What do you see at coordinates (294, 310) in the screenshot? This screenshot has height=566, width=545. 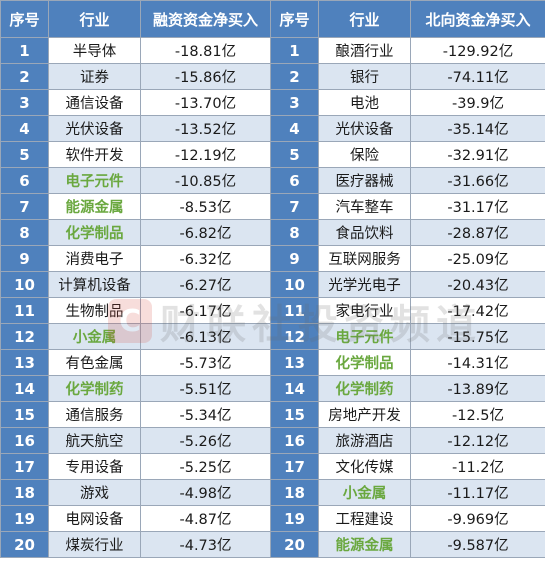 I see `row-index-right: 11` at bounding box center [294, 310].